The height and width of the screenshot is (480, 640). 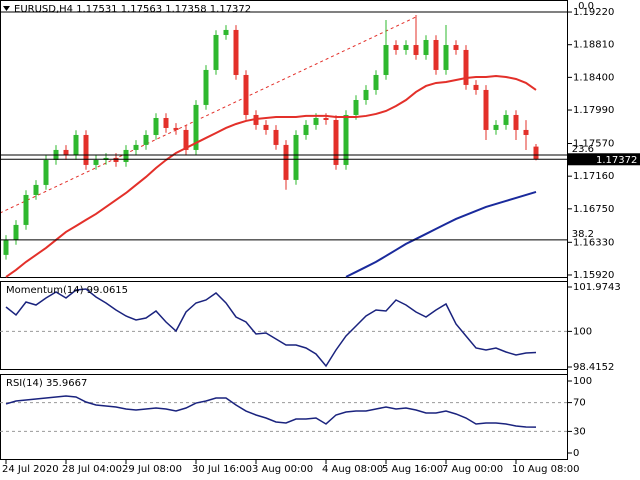 I want to click on moving-average, so click(x=441, y=234).